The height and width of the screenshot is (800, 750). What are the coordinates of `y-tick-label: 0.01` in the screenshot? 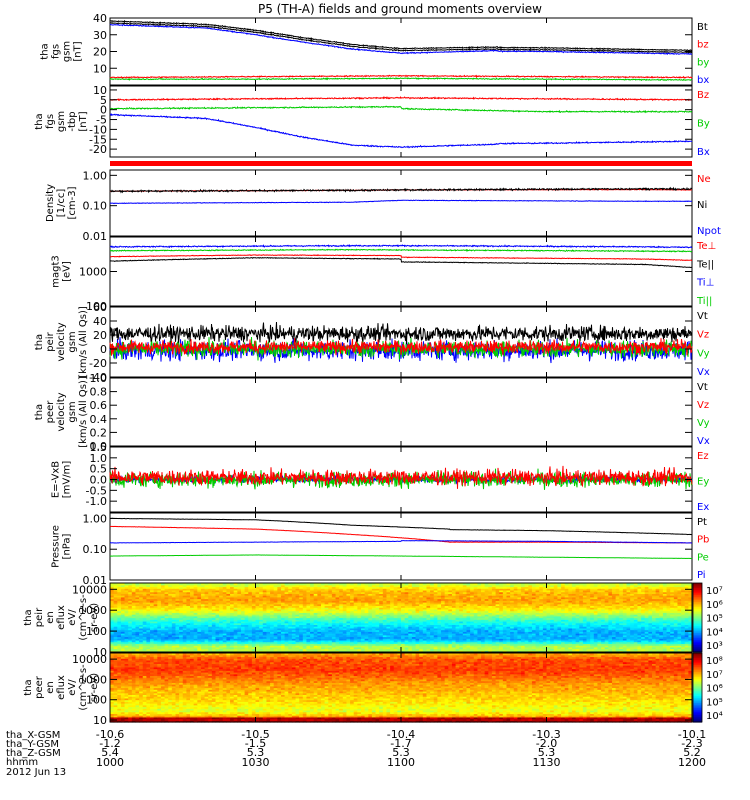 It's located at (95, 580).